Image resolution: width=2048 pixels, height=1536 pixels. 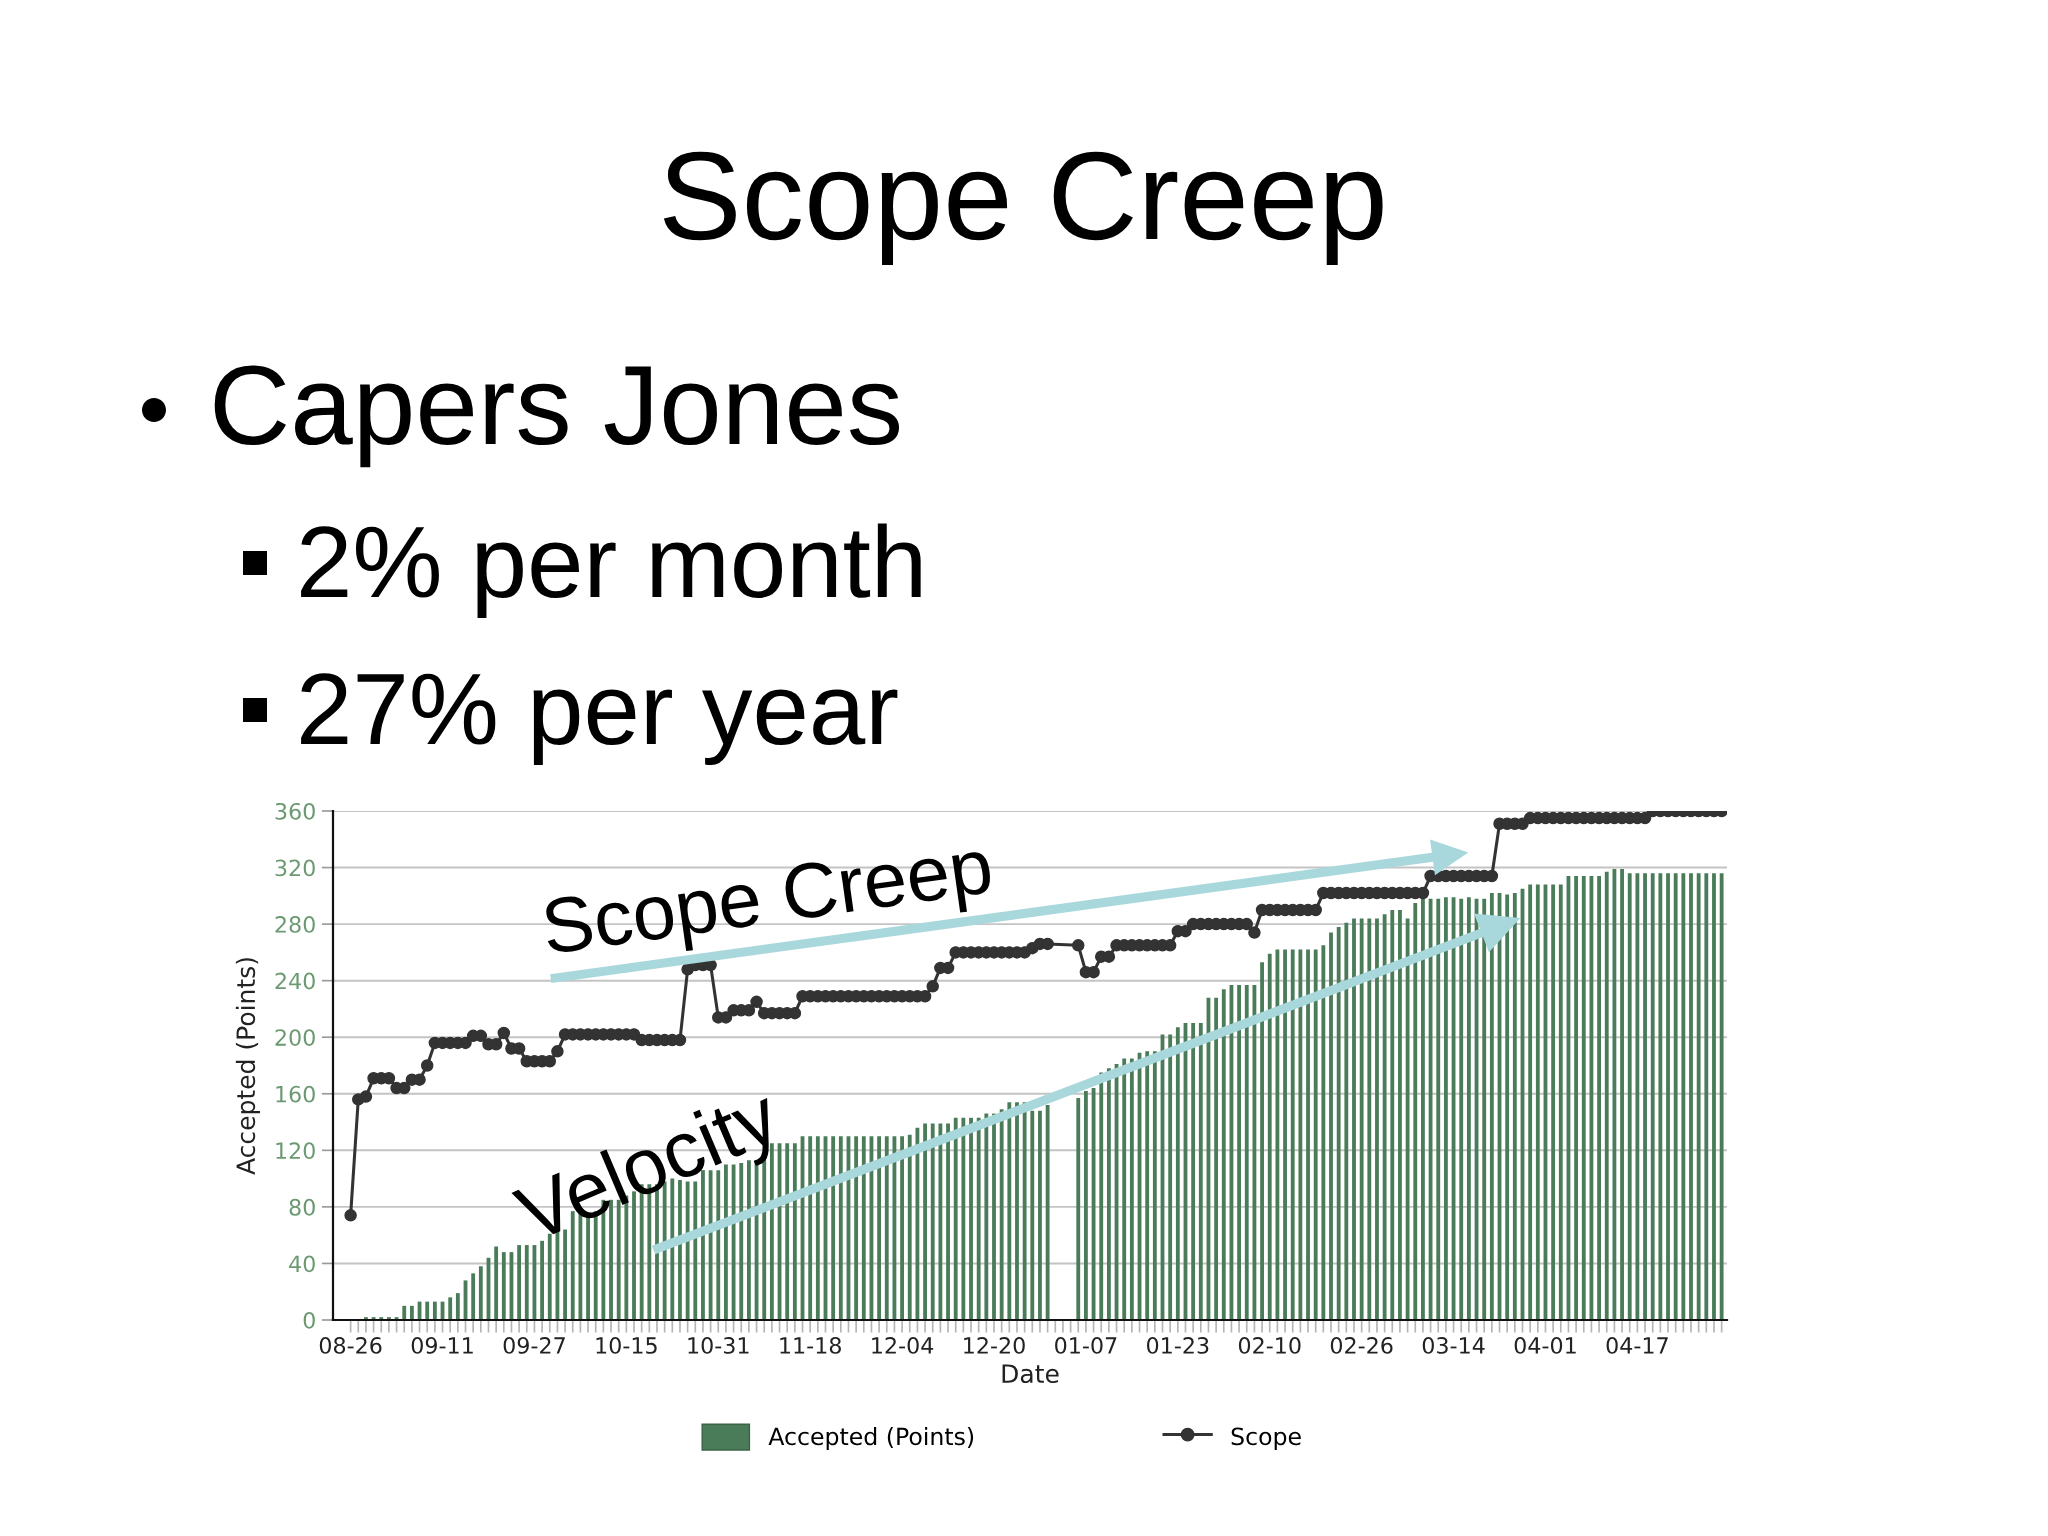 I want to click on x-tick-label: 11-18, so click(x=810, y=1345).